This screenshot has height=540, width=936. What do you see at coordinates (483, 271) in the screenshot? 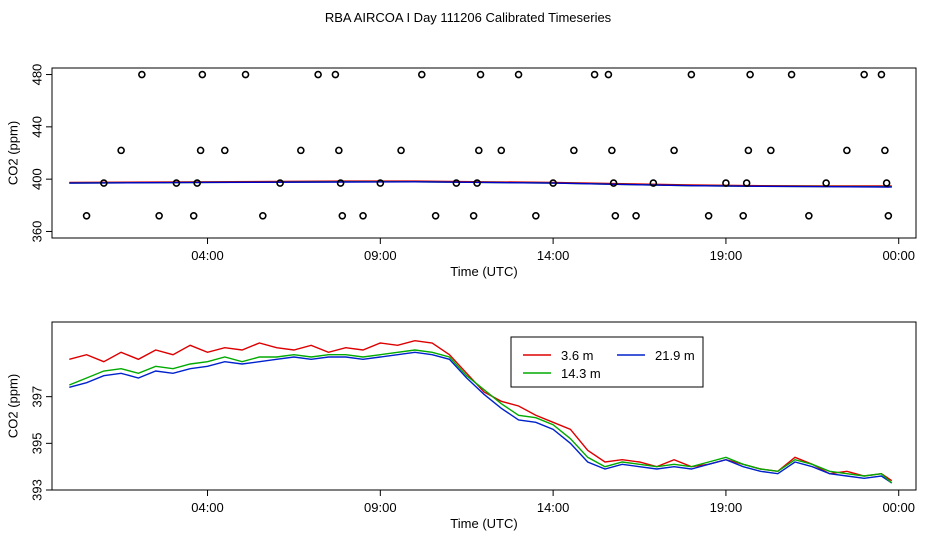
I see `panel1-x-axis-label: Time (UTC)` at bounding box center [483, 271].